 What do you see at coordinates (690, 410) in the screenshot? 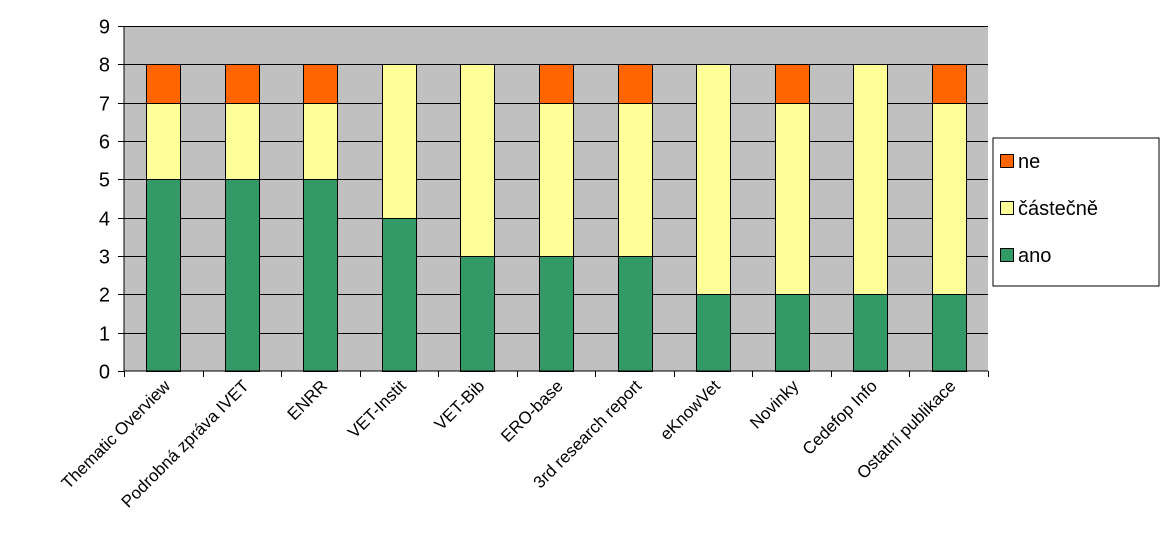
I see `x-tick-label: eKnowVet` at bounding box center [690, 410].